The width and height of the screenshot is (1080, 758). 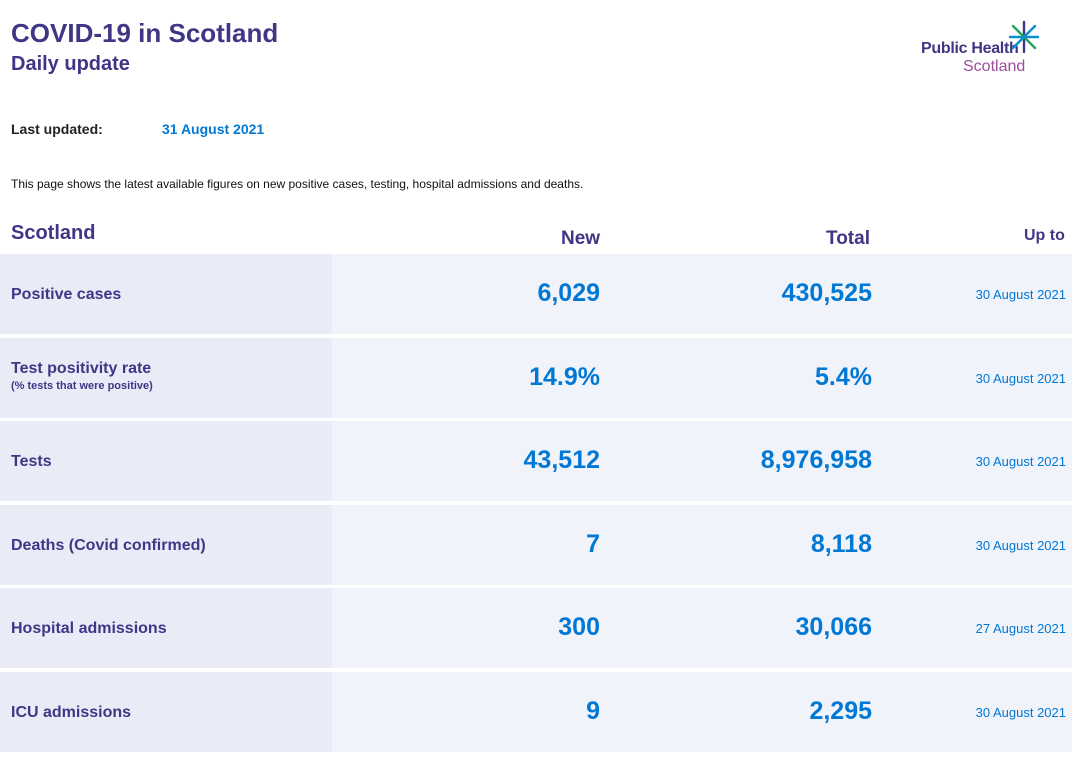 I want to click on row-label: Positive cases, so click(x=66, y=294).